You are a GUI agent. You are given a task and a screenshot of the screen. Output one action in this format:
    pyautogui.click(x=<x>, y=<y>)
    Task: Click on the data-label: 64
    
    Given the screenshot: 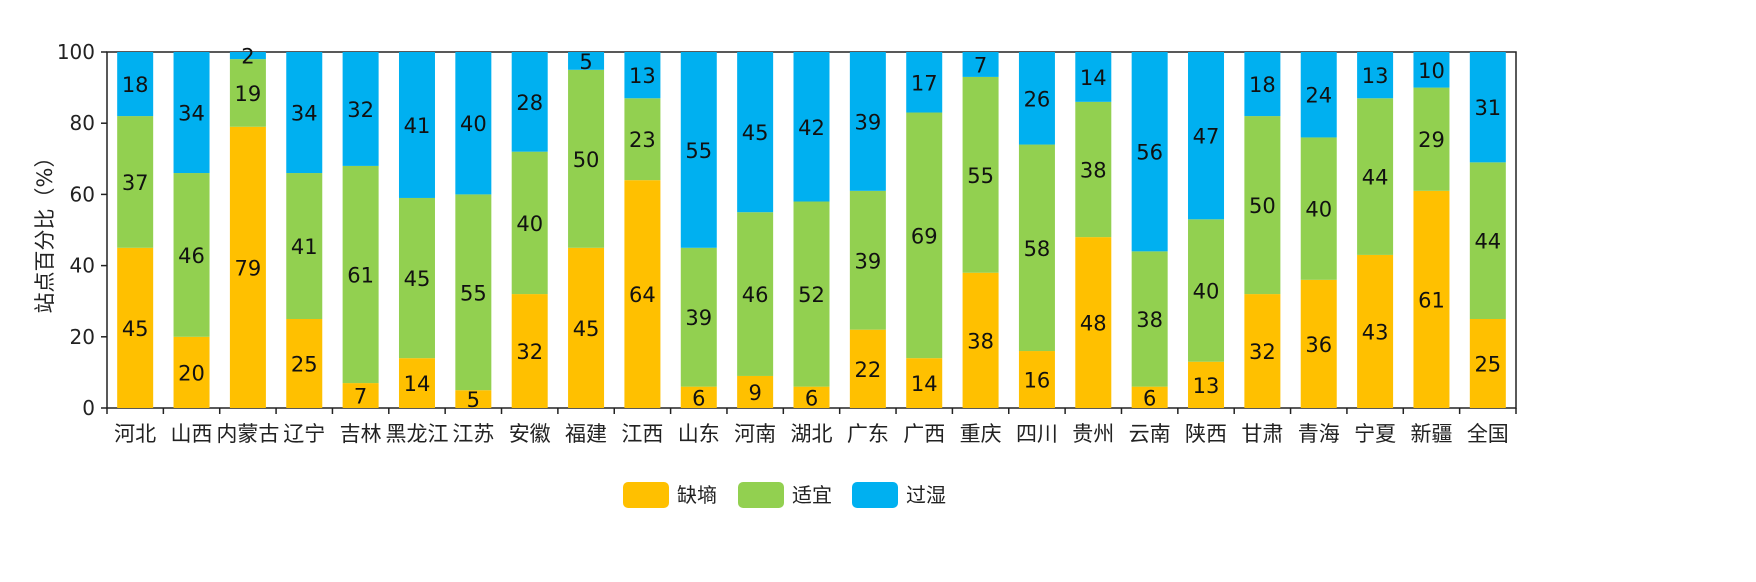 What is the action you would take?
    pyautogui.click(x=642, y=295)
    